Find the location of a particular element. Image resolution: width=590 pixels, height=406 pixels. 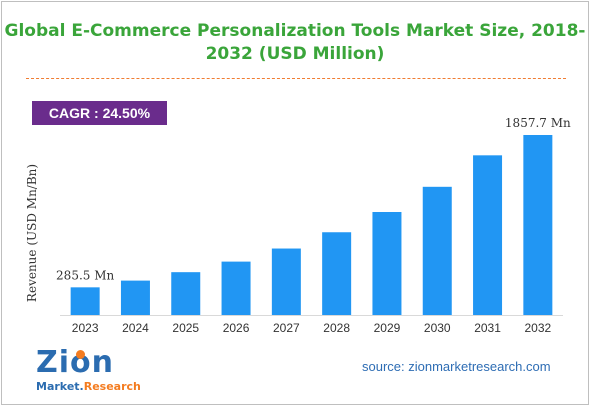

x-tick-label: 2031 is located at coordinates (487, 328).